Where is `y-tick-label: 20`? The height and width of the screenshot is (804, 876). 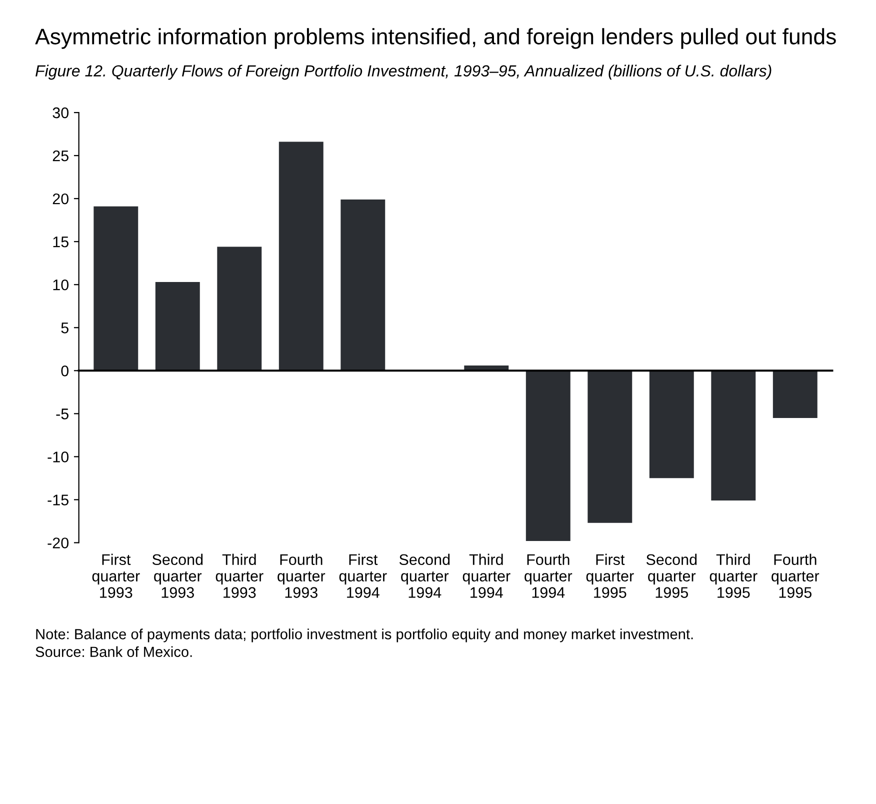 y-tick-label: 20 is located at coordinates (60, 198).